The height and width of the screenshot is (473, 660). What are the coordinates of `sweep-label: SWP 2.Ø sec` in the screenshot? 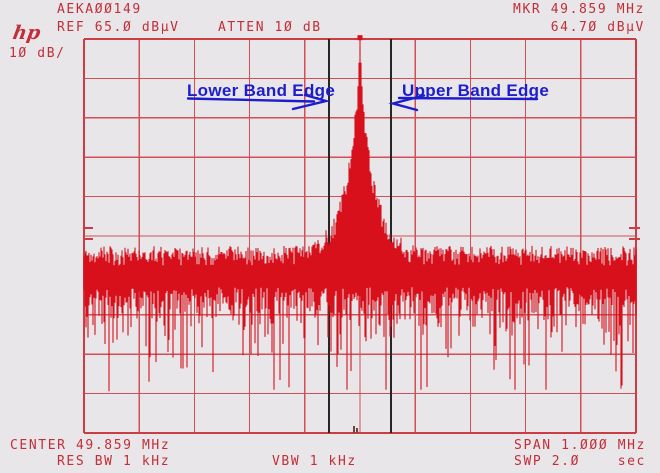 It's located at (580, 461).